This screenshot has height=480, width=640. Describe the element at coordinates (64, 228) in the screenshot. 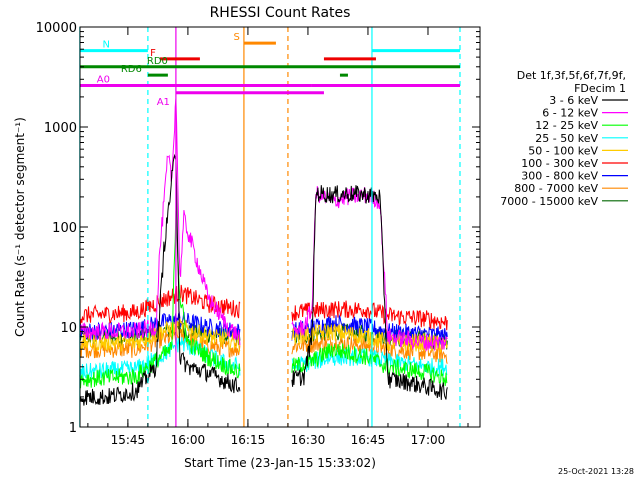

I see `y-tick-label-3: 100` at that location.